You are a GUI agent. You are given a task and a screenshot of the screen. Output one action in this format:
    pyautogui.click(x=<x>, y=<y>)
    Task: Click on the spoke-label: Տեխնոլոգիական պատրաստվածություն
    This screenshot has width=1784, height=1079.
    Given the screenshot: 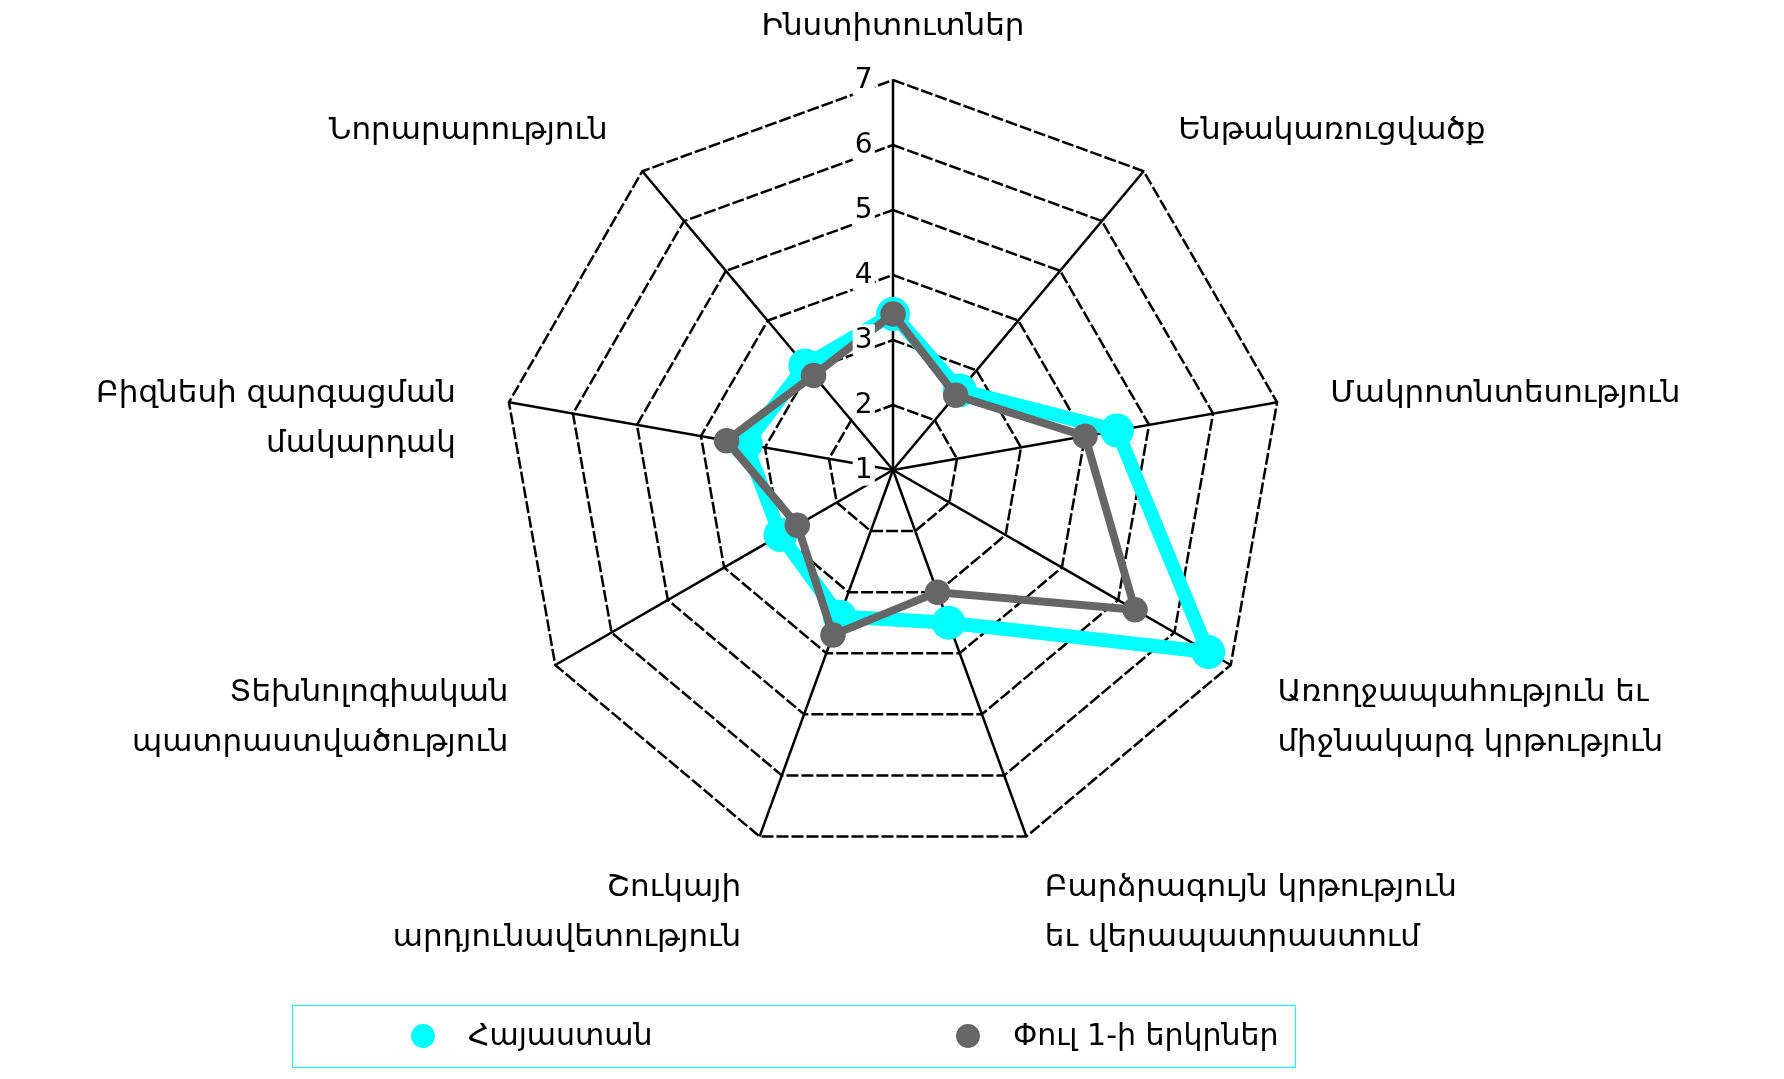 What is the action you would take?
    pyautogui.click(x=320, y=714)
    